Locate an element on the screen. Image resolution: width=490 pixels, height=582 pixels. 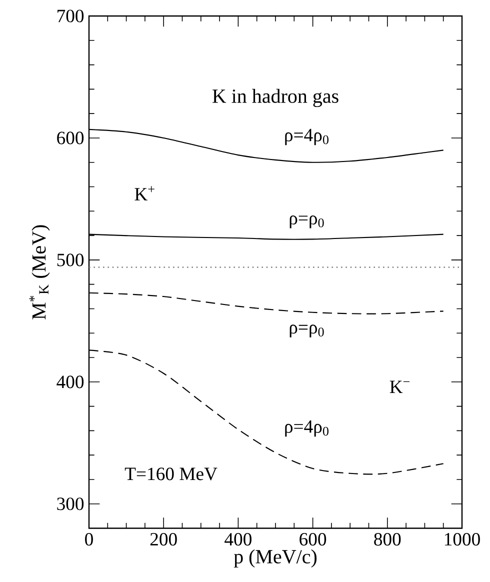
annotation: K$^{−}$ is located at coordinates (400, 386).